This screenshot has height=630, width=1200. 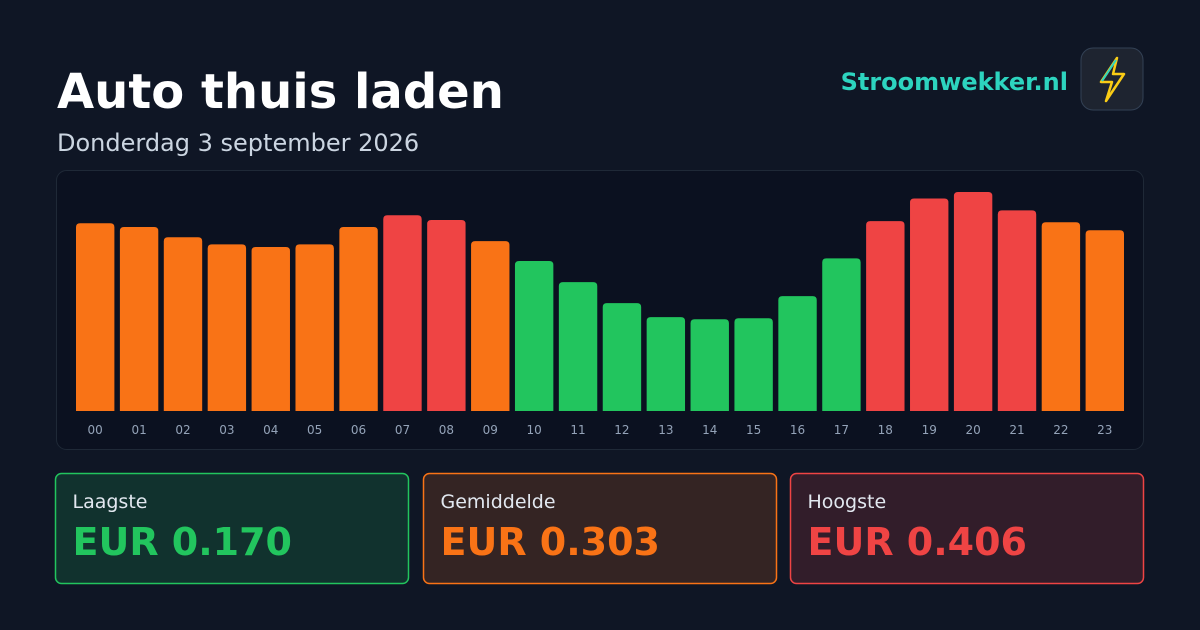 I want to click on x-tick-label: 21, so click(x=1016, y=430).